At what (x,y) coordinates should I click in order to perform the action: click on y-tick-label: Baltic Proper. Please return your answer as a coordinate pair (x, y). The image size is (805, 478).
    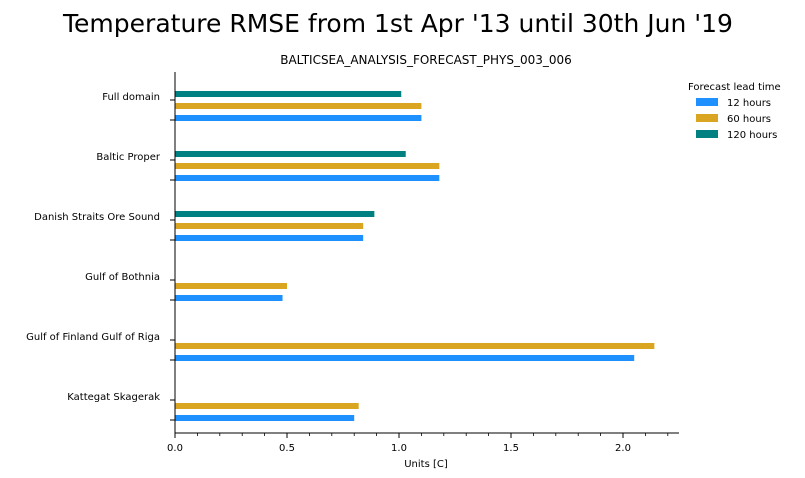
    Looking at the image, I should click on (128, 157).